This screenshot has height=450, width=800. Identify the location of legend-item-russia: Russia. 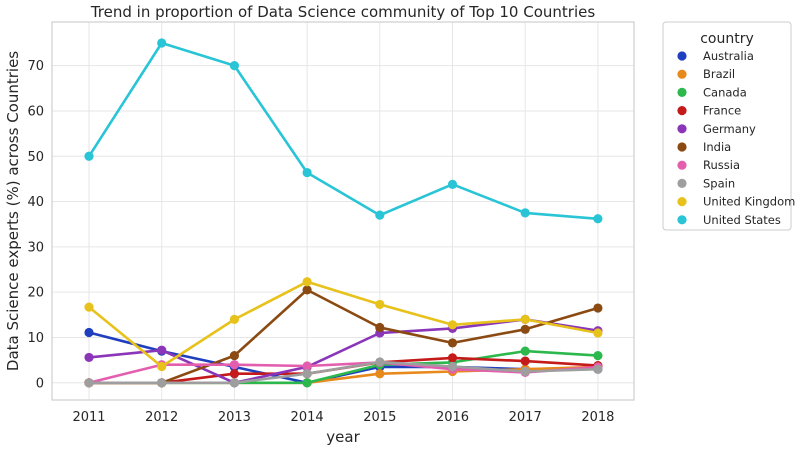
(708, 165).